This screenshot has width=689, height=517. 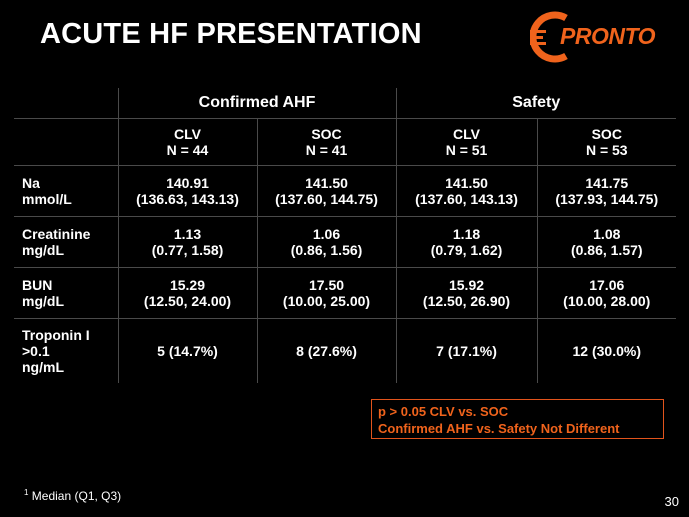 I want to click on table-cell: 141.50 (137.60, 143.13), so click(x=466, y=191).